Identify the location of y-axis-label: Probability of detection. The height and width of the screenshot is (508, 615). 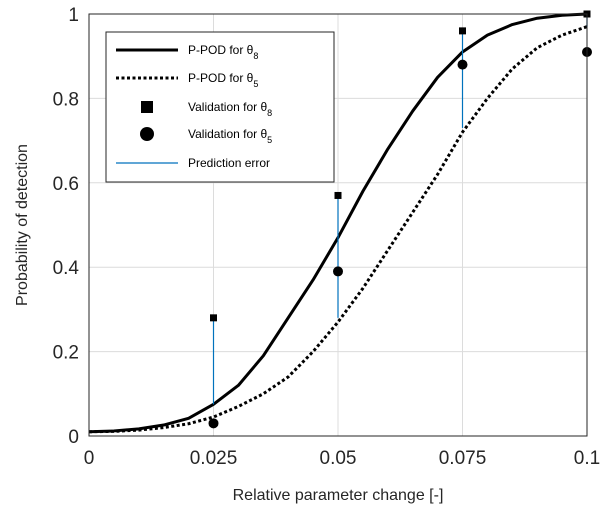
(22, 225).